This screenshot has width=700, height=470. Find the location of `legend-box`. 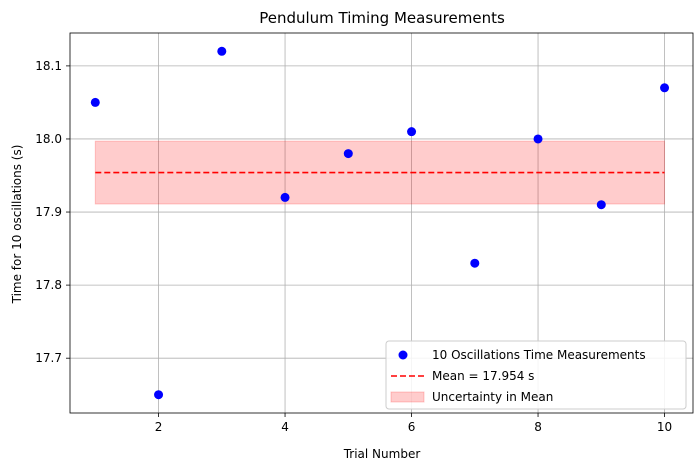

legend-box is located at coordinates (536, 375).